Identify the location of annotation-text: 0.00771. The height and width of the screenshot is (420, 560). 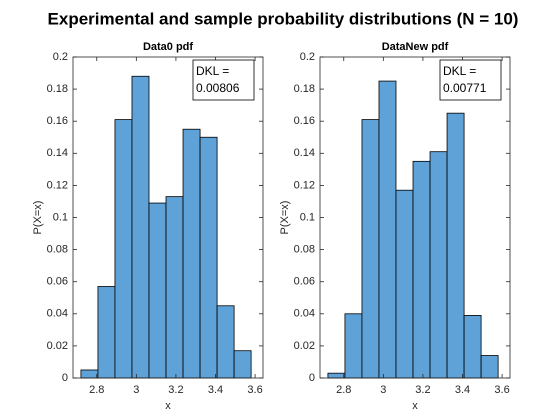
(465, 88).